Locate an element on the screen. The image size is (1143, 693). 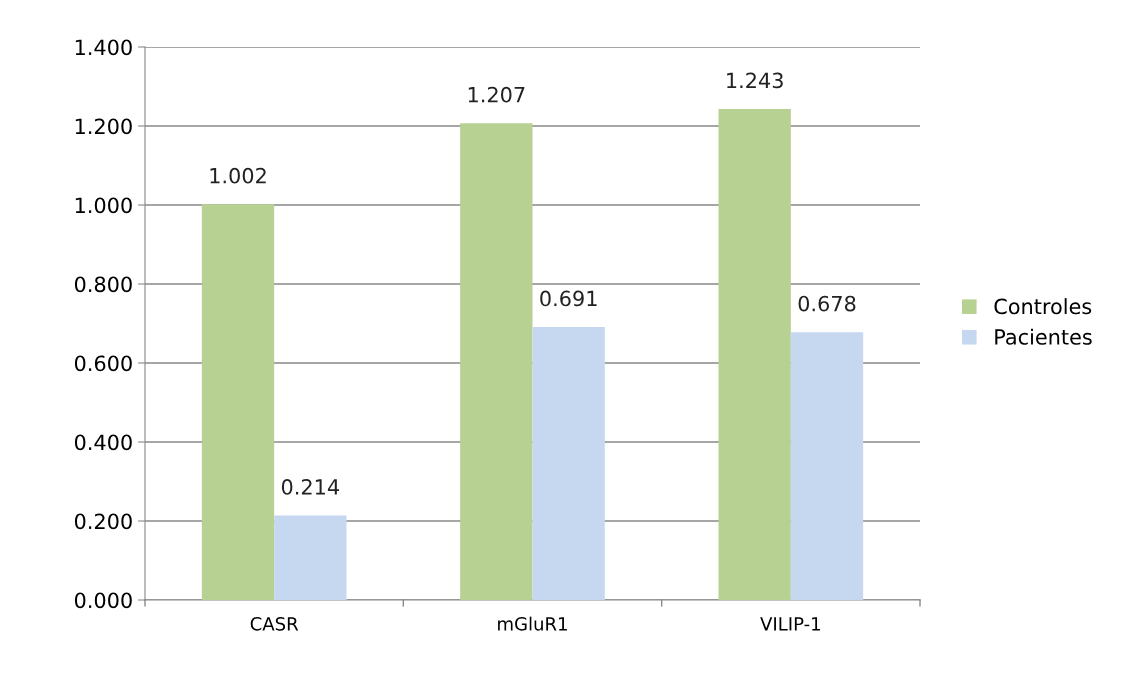
y-tick-label: 0.400 is located at coordinates (103, 442).